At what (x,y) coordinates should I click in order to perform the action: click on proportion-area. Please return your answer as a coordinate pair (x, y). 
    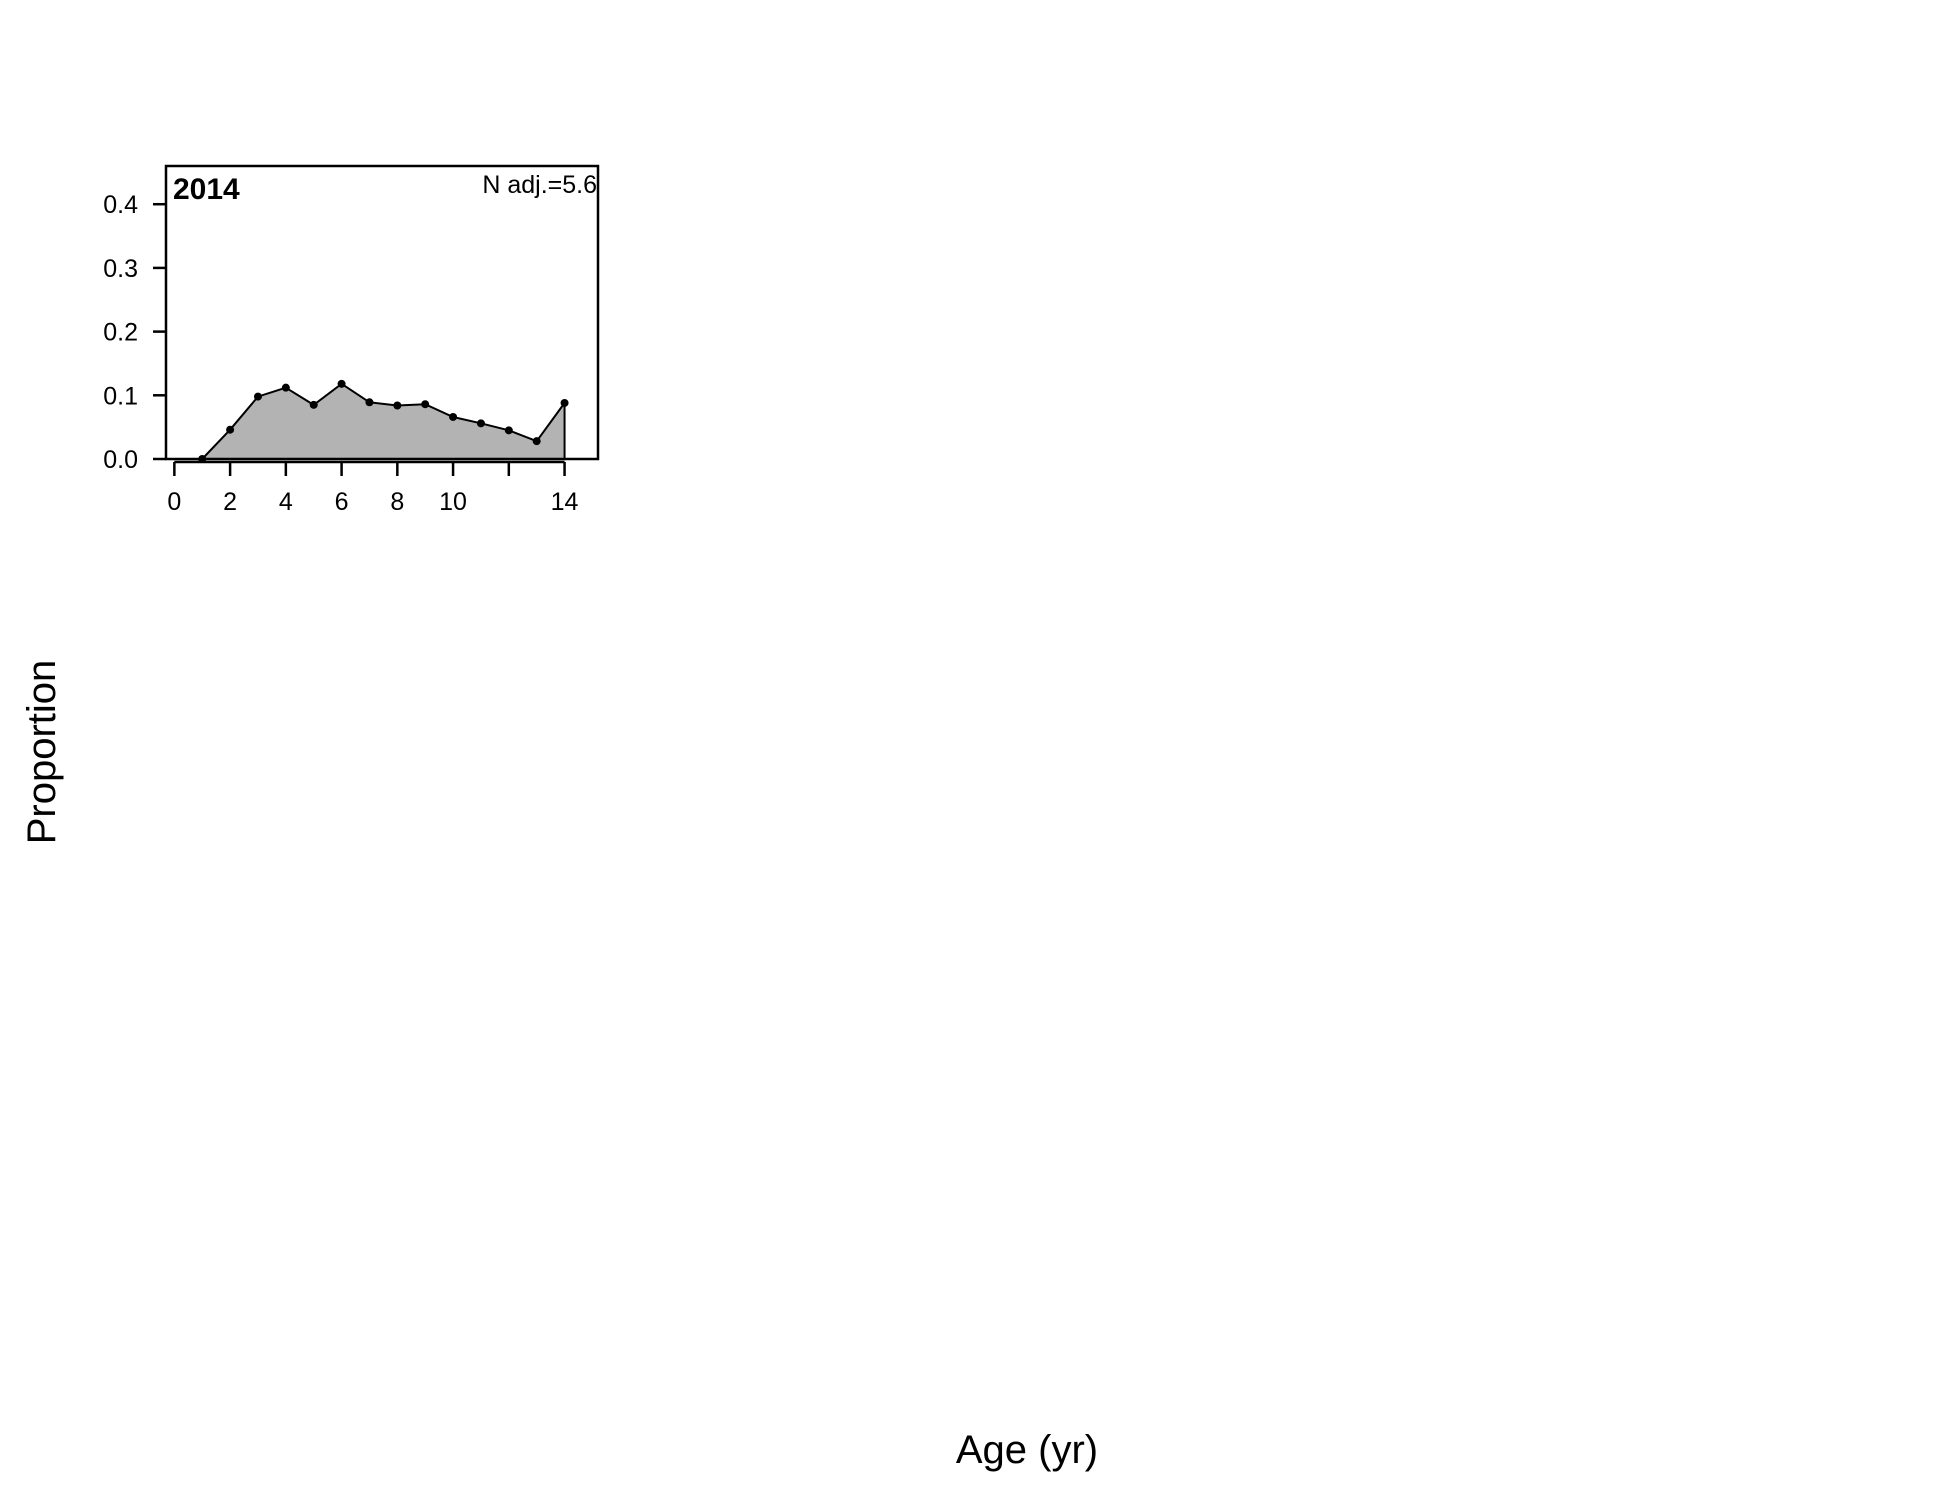
    Looking at the image, I should click on (383, 421).